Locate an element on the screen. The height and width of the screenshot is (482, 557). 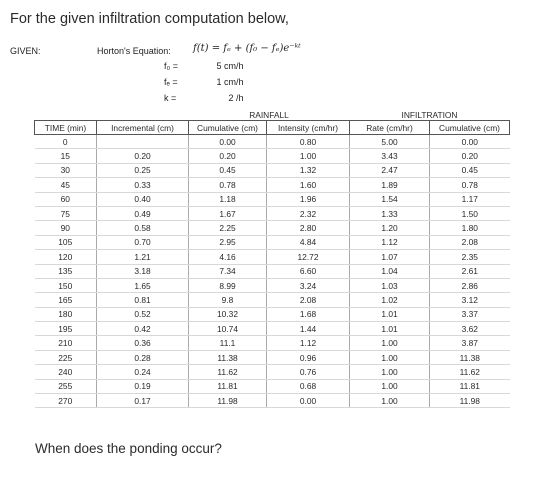
table-cell: 0.17 is located at coordinates (142, 401).